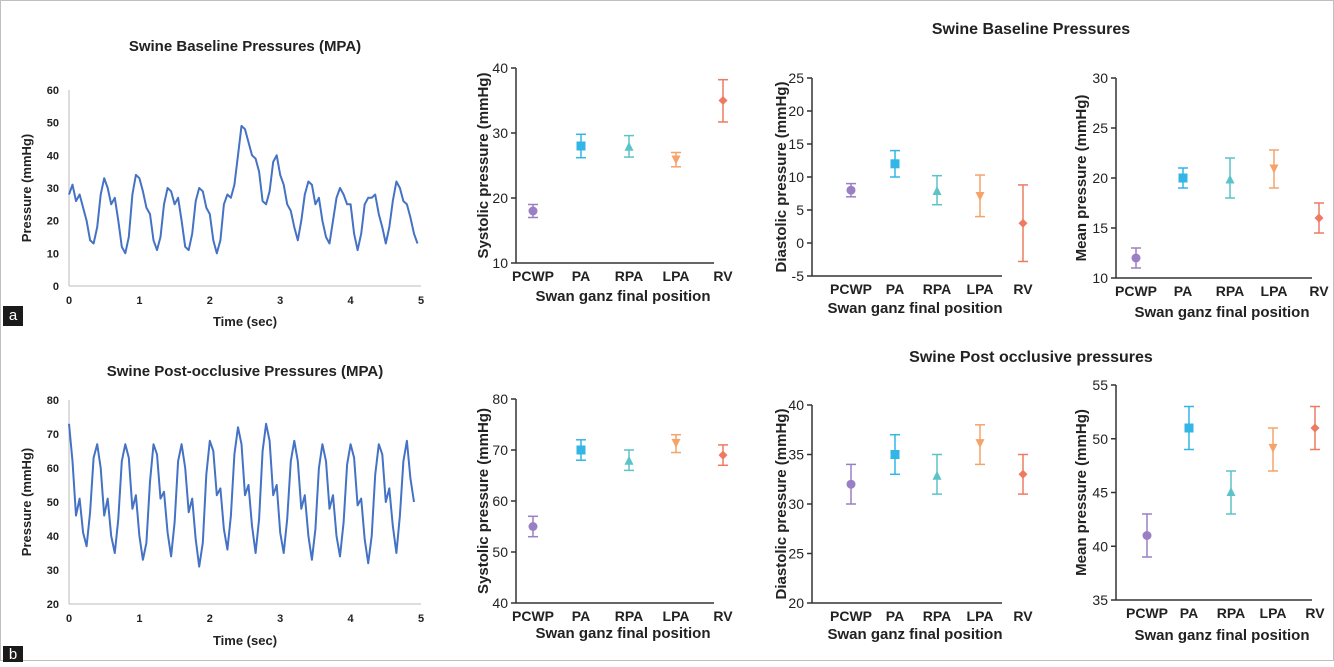 The width and height of the screenshot is (1334, 667). Describe the element at coordinates (500, 399) in the screenshot. I see `y-tick-label: 80` at that location.